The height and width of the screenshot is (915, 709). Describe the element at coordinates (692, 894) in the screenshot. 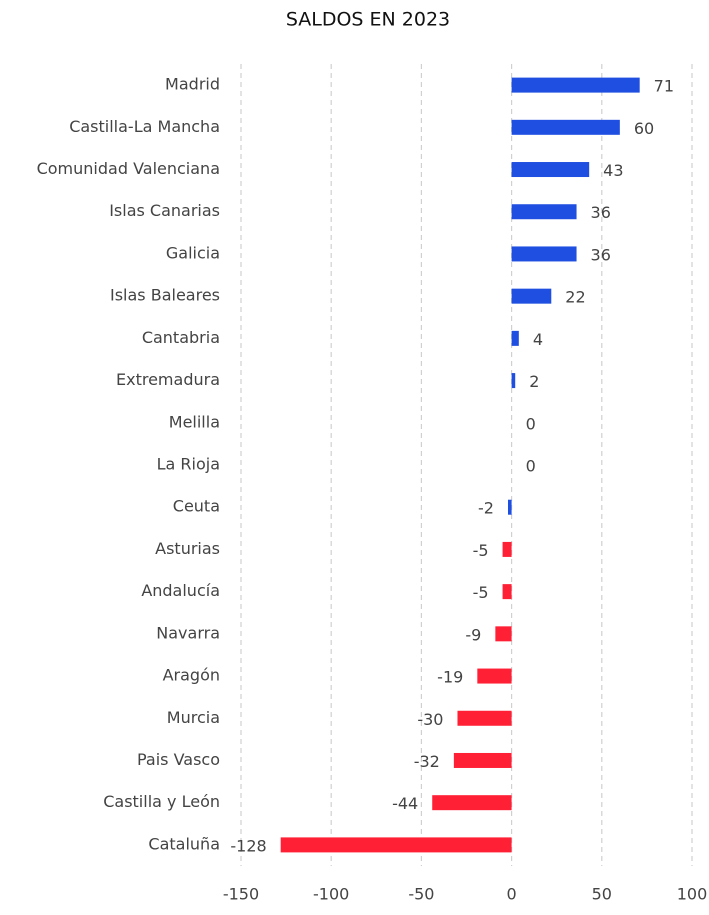

I see `x-tick-label: 100` at that location.